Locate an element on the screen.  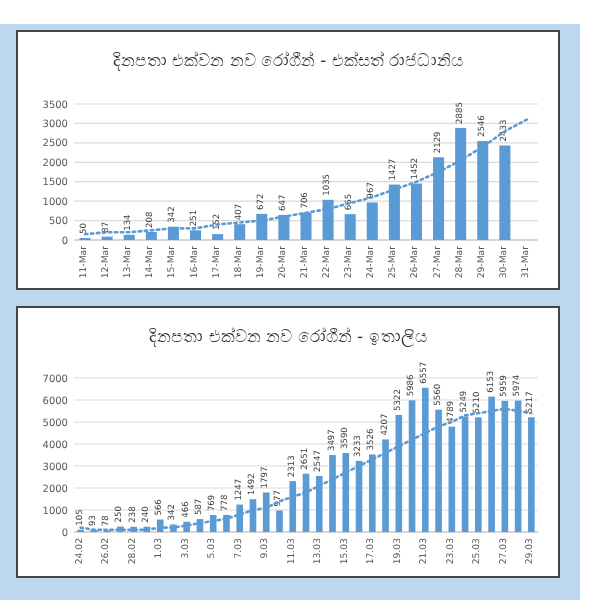
chart-title: දිනපතා එක්වන නව රෝගීන් - එක්සත් රාජධානිය is located at coordinates (288, 61).